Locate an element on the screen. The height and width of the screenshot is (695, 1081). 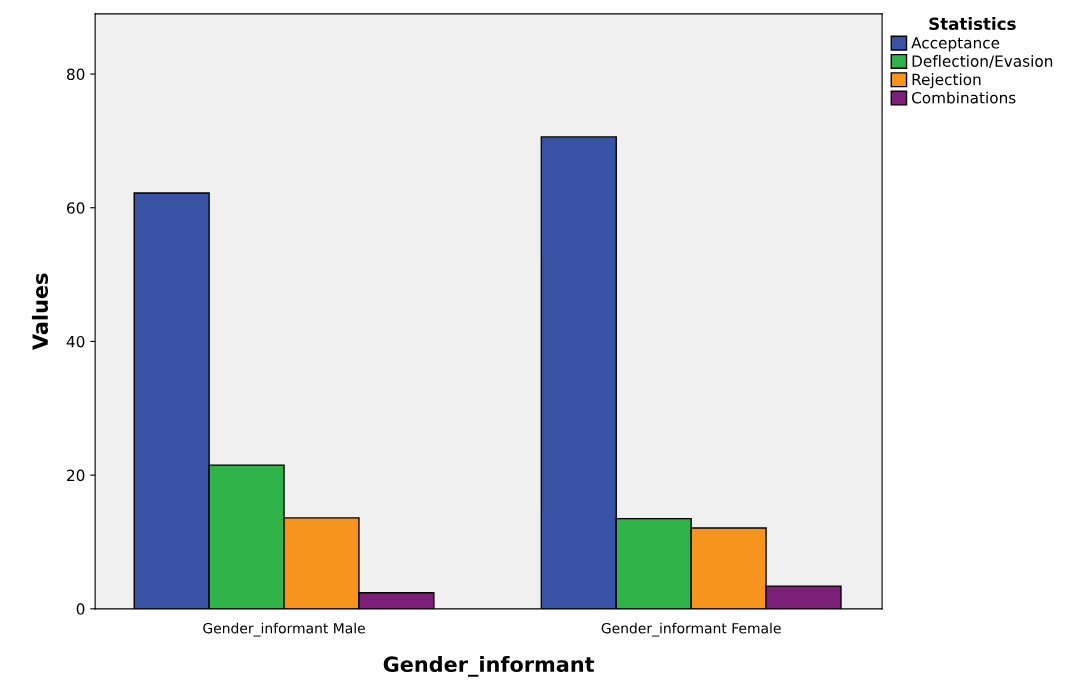
legend-label: Acceptance is located at coordinates (955, 44).